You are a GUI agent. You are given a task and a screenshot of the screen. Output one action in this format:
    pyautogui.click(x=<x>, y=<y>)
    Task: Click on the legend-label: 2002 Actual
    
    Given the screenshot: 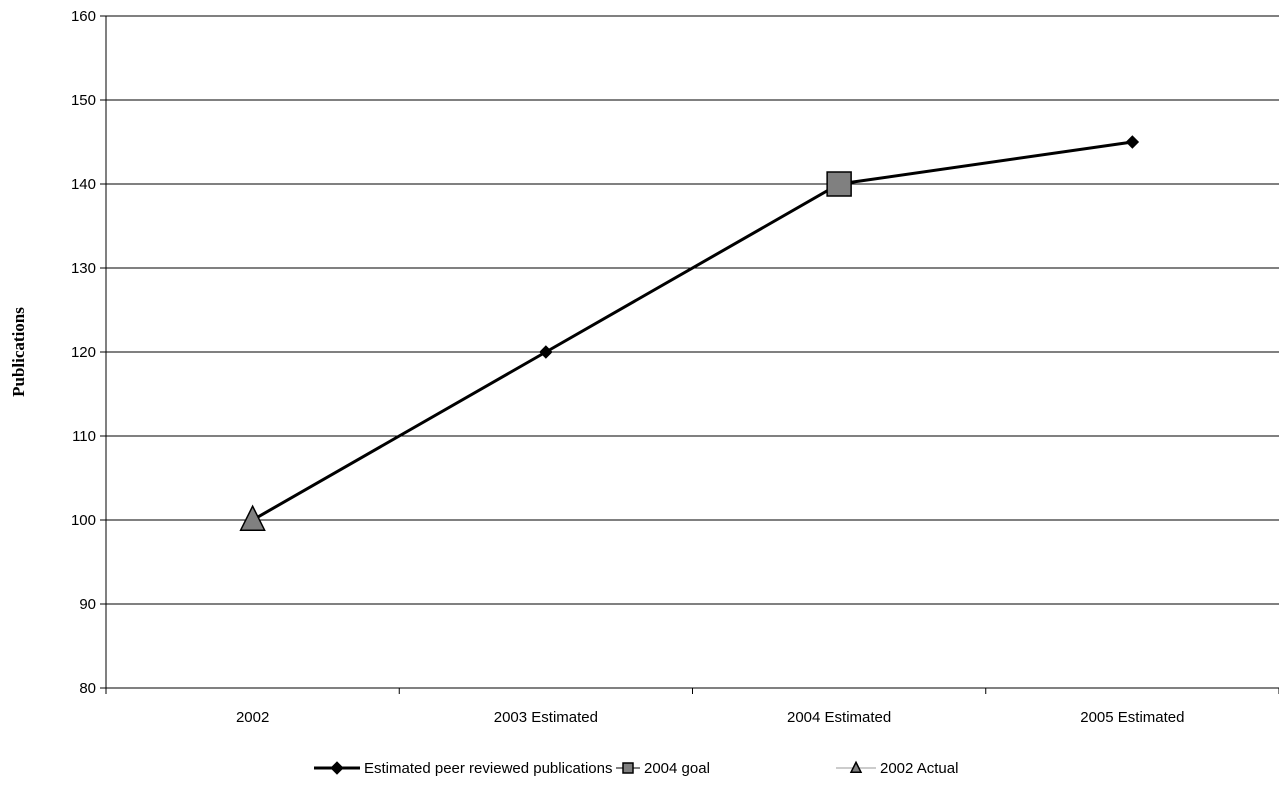 What is the action you would take?
    pyautogui.click(x=919, y=768)
    